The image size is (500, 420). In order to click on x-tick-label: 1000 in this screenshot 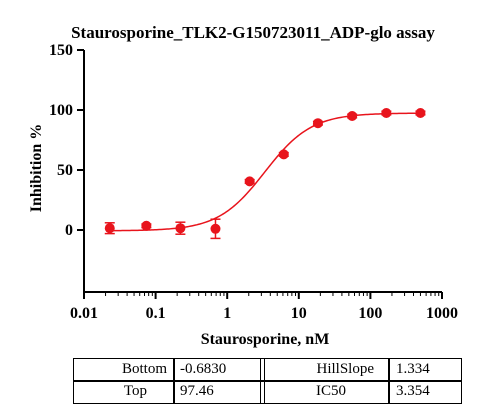, I will do `click(442, 313)`.